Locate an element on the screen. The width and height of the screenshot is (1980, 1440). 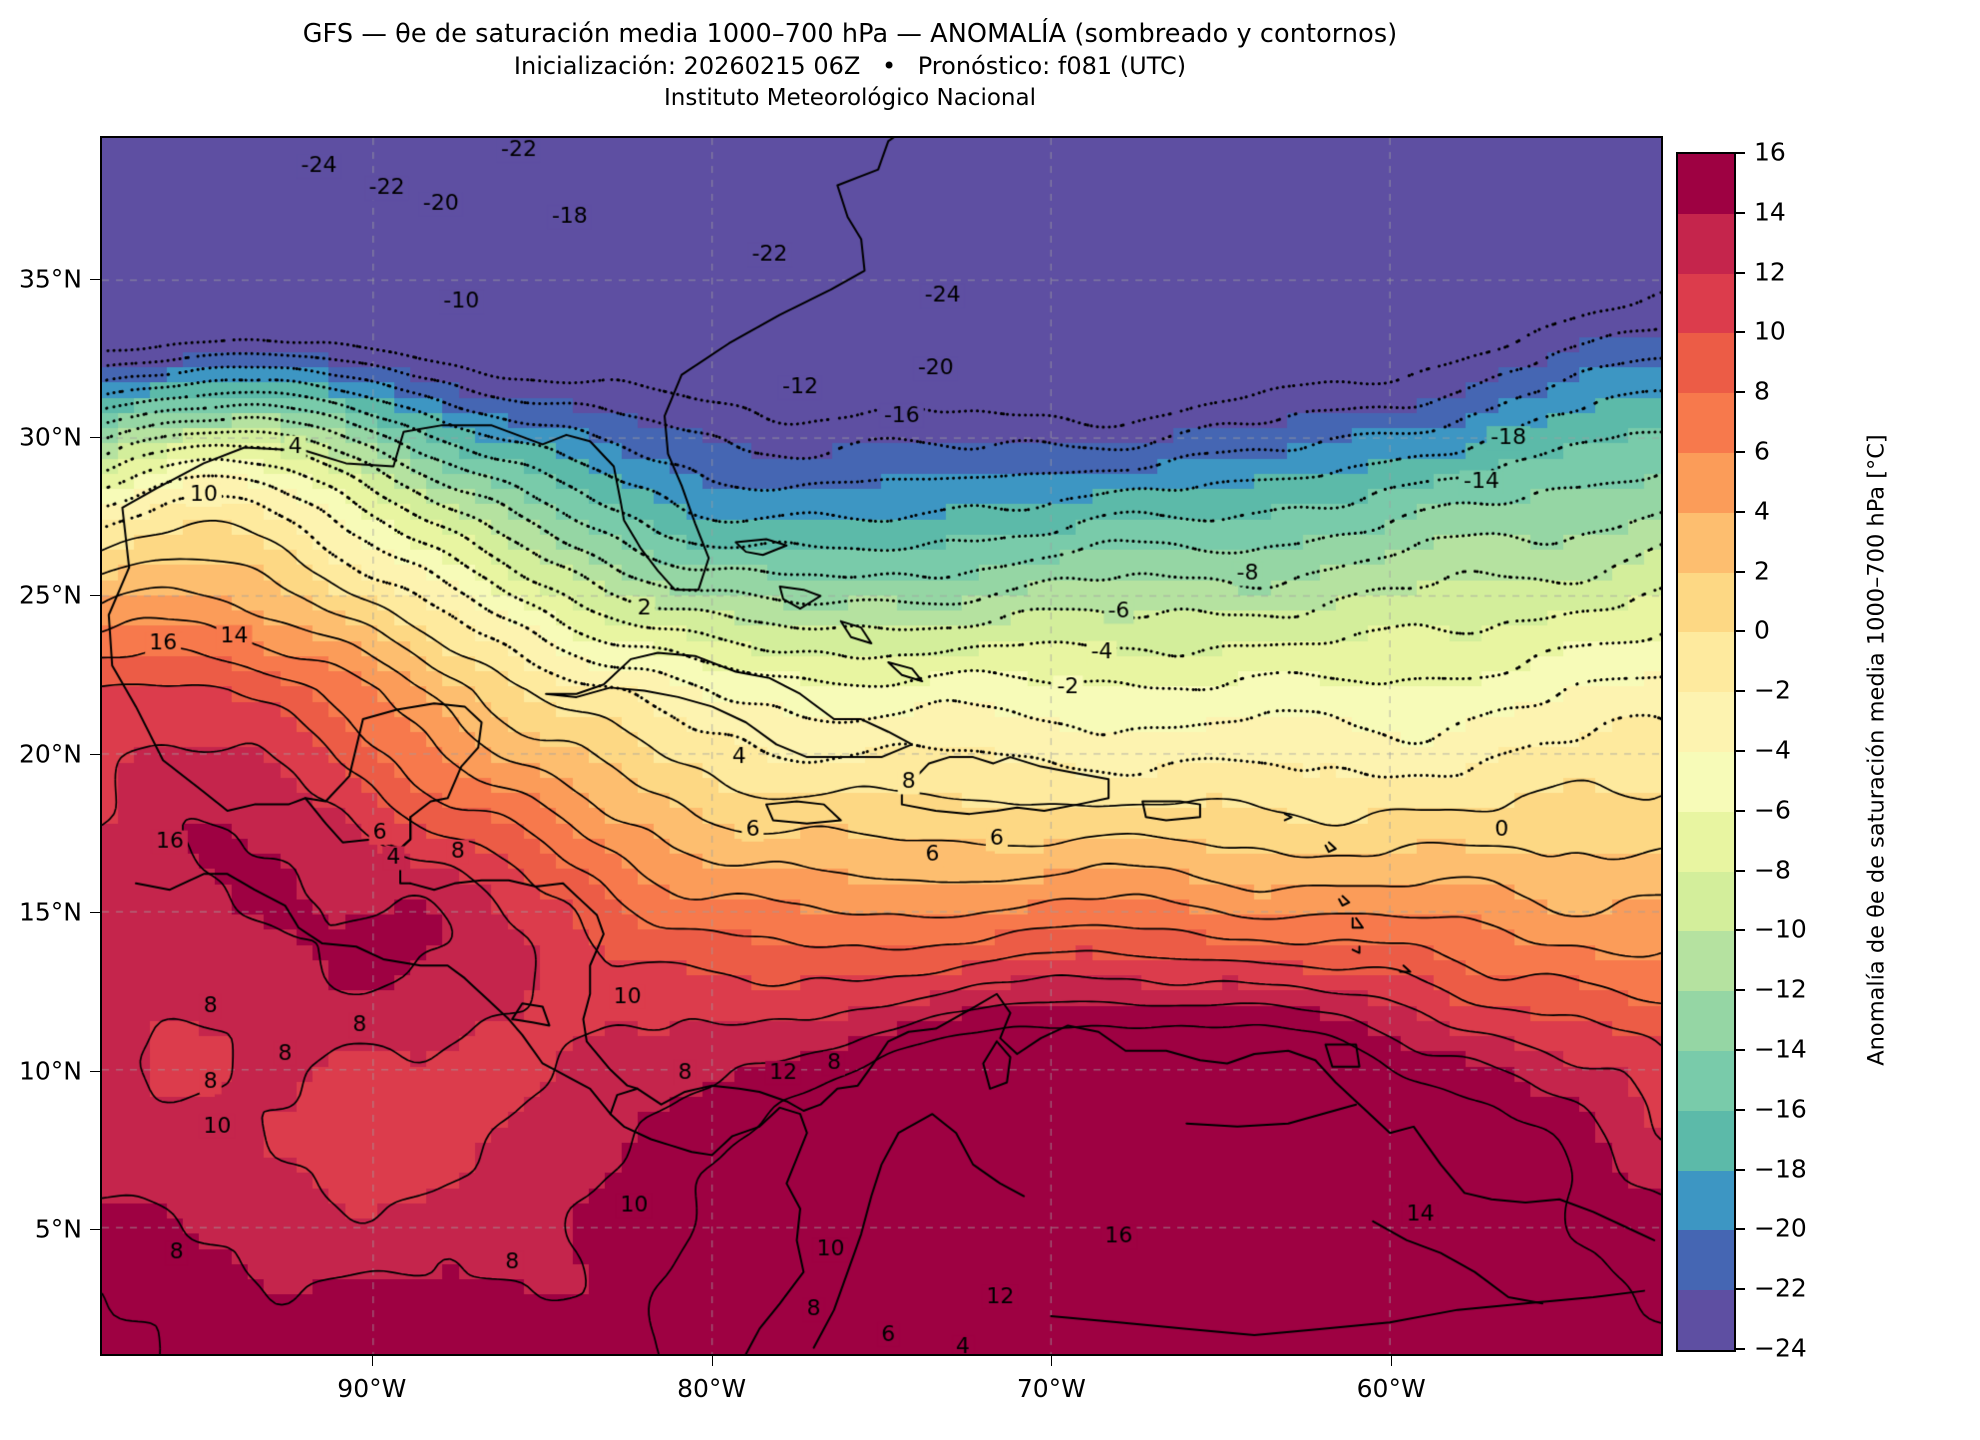
colorbar-tick-label: −6 is located at coordinates (1772, 810).